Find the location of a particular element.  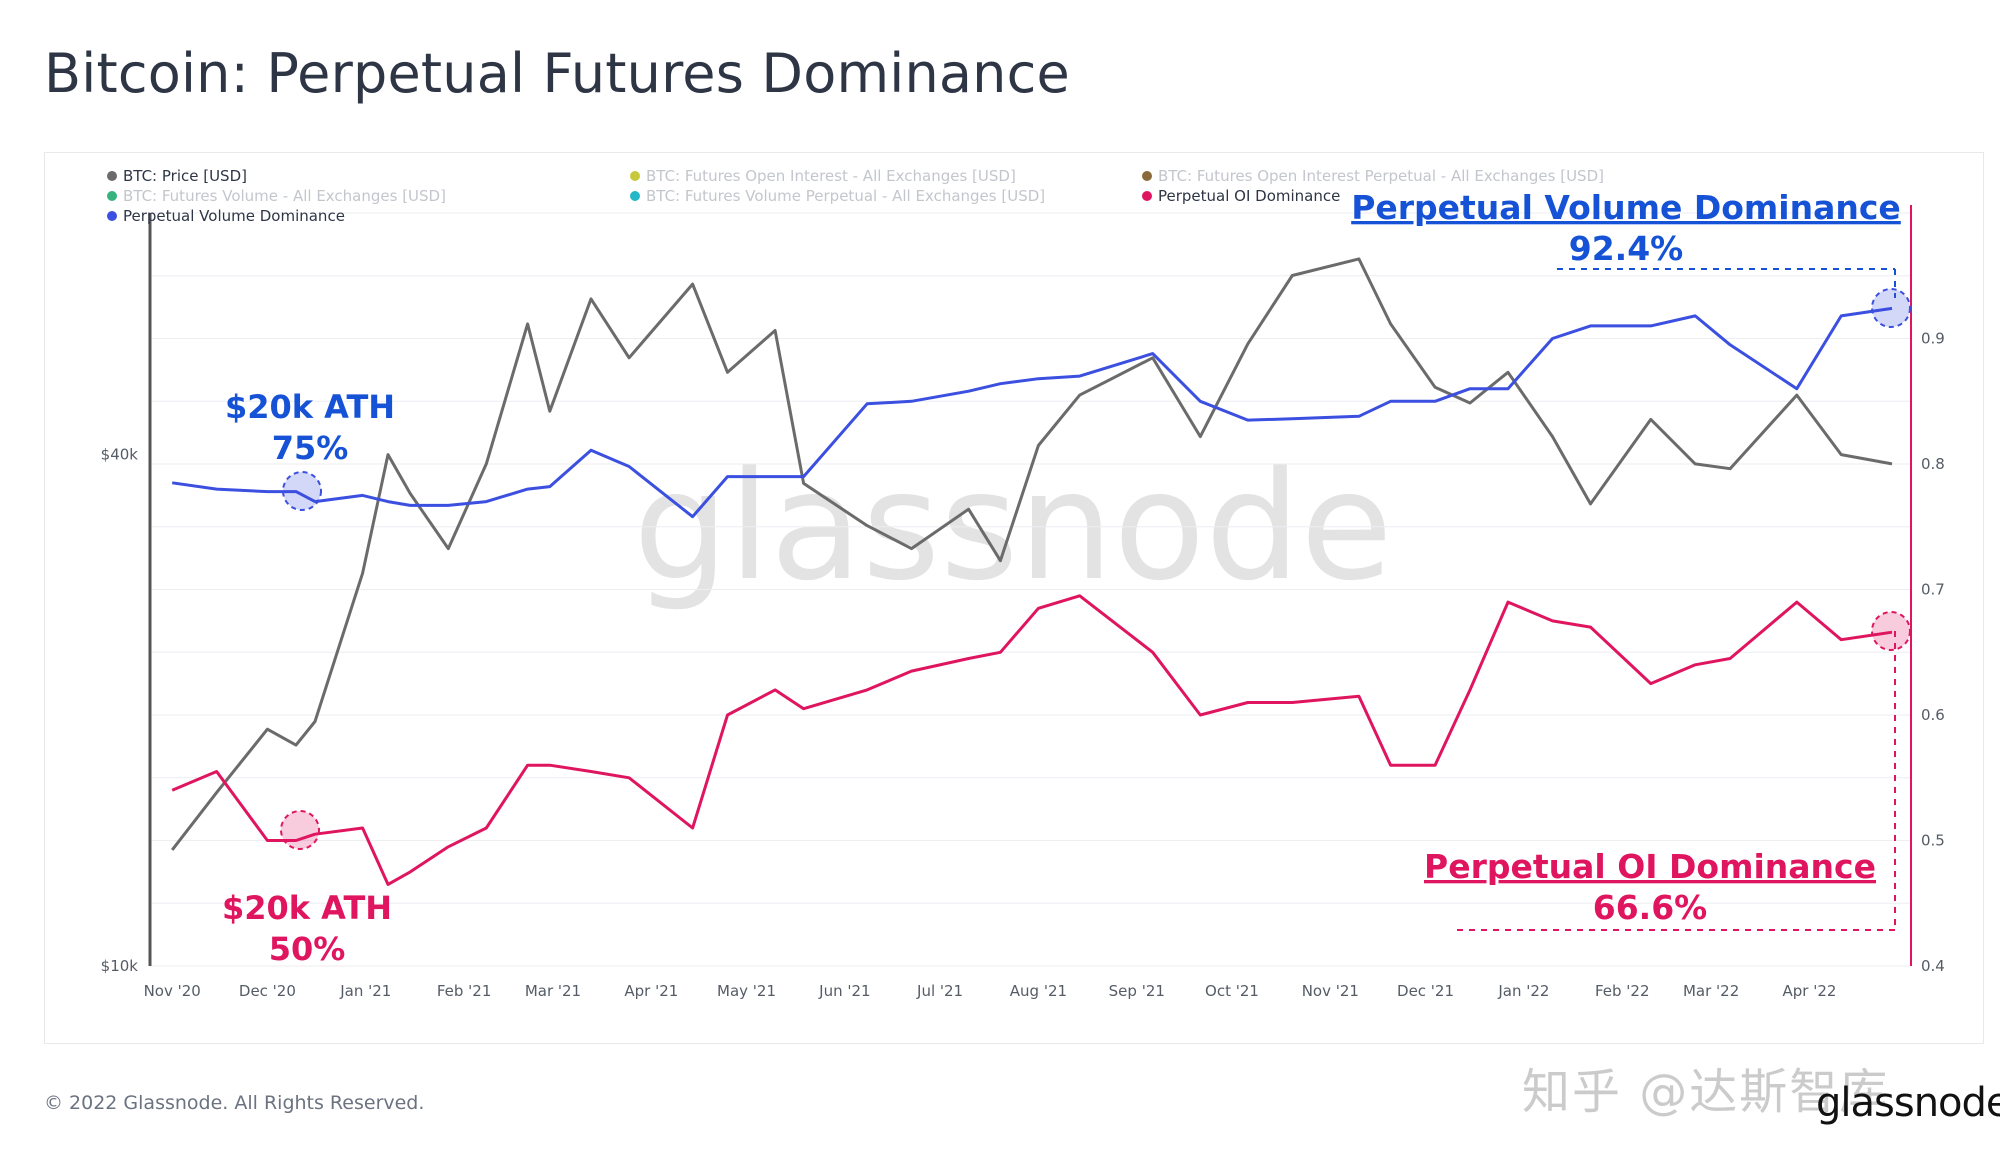

poi-ath-marker is located at coordinates (300, 830).